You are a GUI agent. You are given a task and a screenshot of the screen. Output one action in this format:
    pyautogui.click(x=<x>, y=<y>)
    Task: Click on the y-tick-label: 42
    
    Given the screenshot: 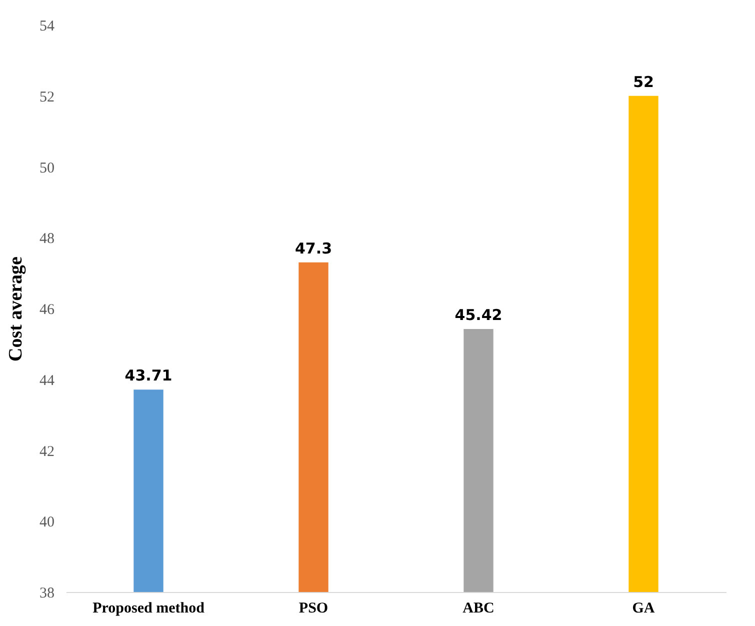 What is the action you would take?
    pyautogui.click(x=47, y=452)
    